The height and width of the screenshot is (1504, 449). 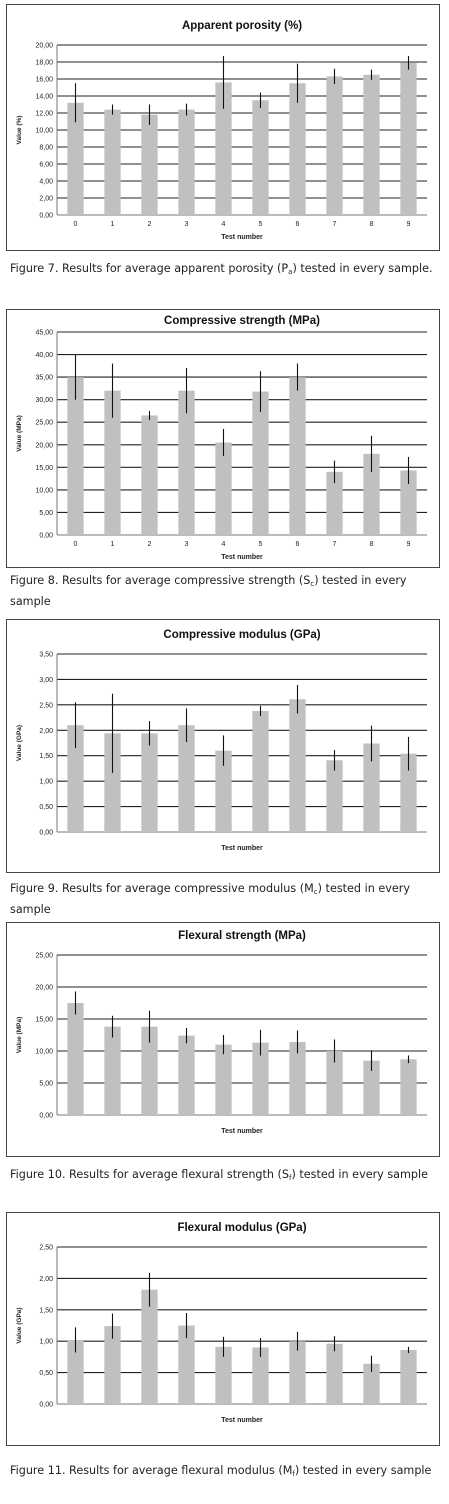 I want to click on chart-title: Compressive strength (MPa), so click(x=242, y=321).